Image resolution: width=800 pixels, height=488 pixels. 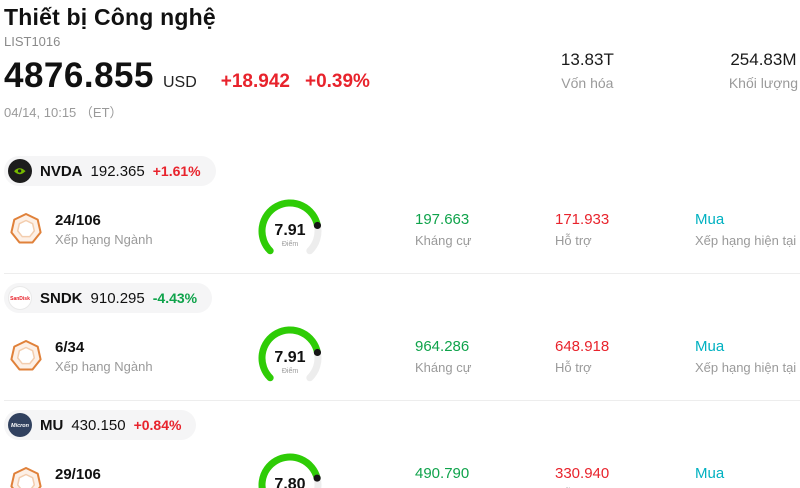 What do you see at coordinates (70, 347) in the screenshot?
I see `rank-value: 6/34` at bounding box center [70, 347].